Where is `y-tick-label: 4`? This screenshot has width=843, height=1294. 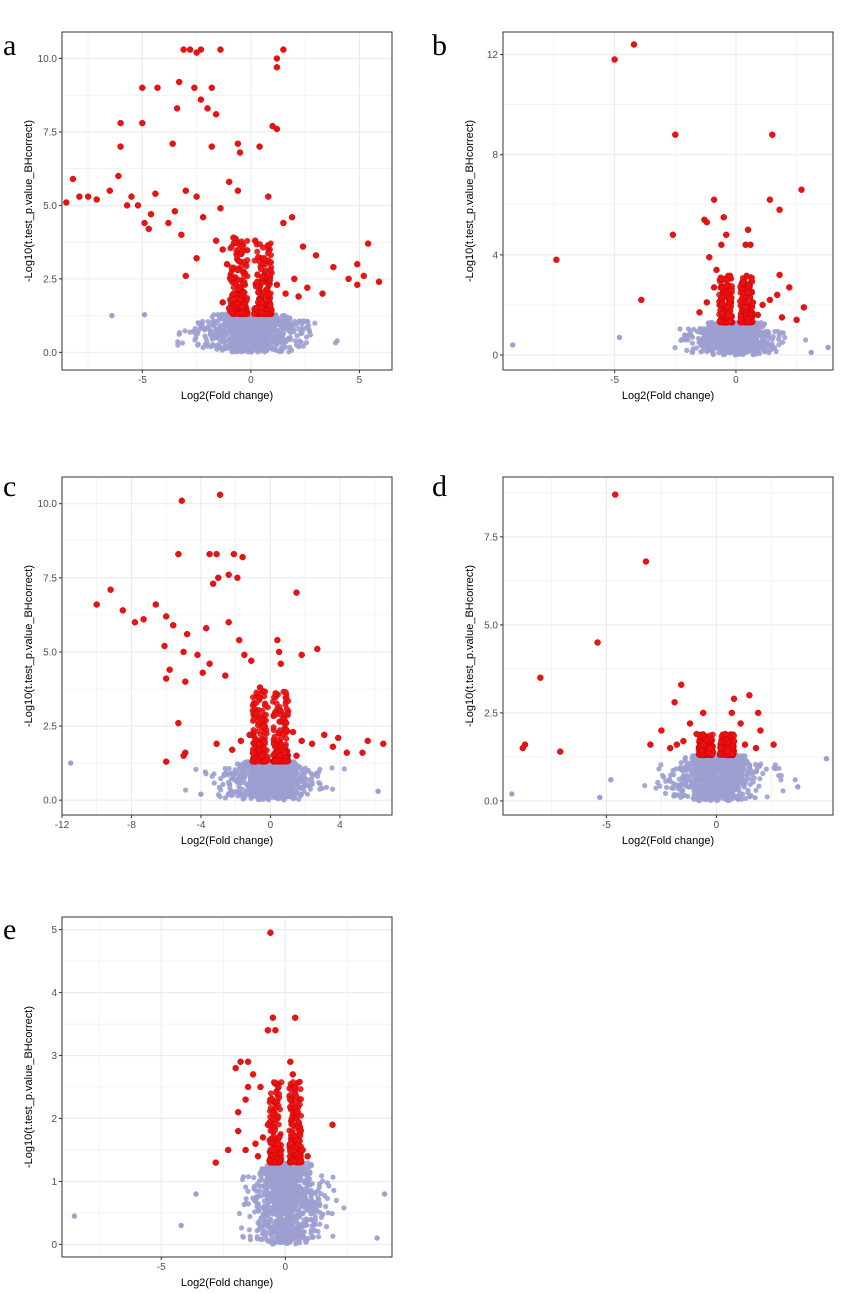 y-tick-label: 4 is located at coordinates (495, 255).